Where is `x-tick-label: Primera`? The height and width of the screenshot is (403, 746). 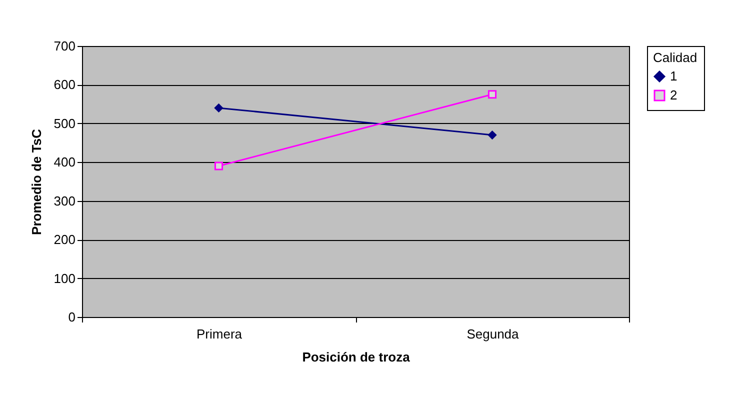 x-tick-label: Primera is located at coordinates (219, 334).